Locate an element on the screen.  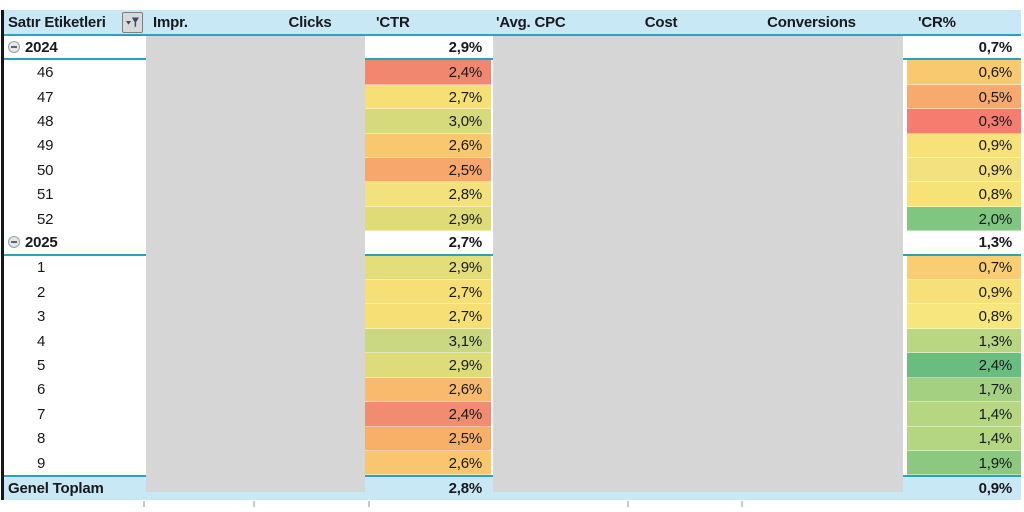
row-label-cell: 2024 is located at coordinates (74, 47).